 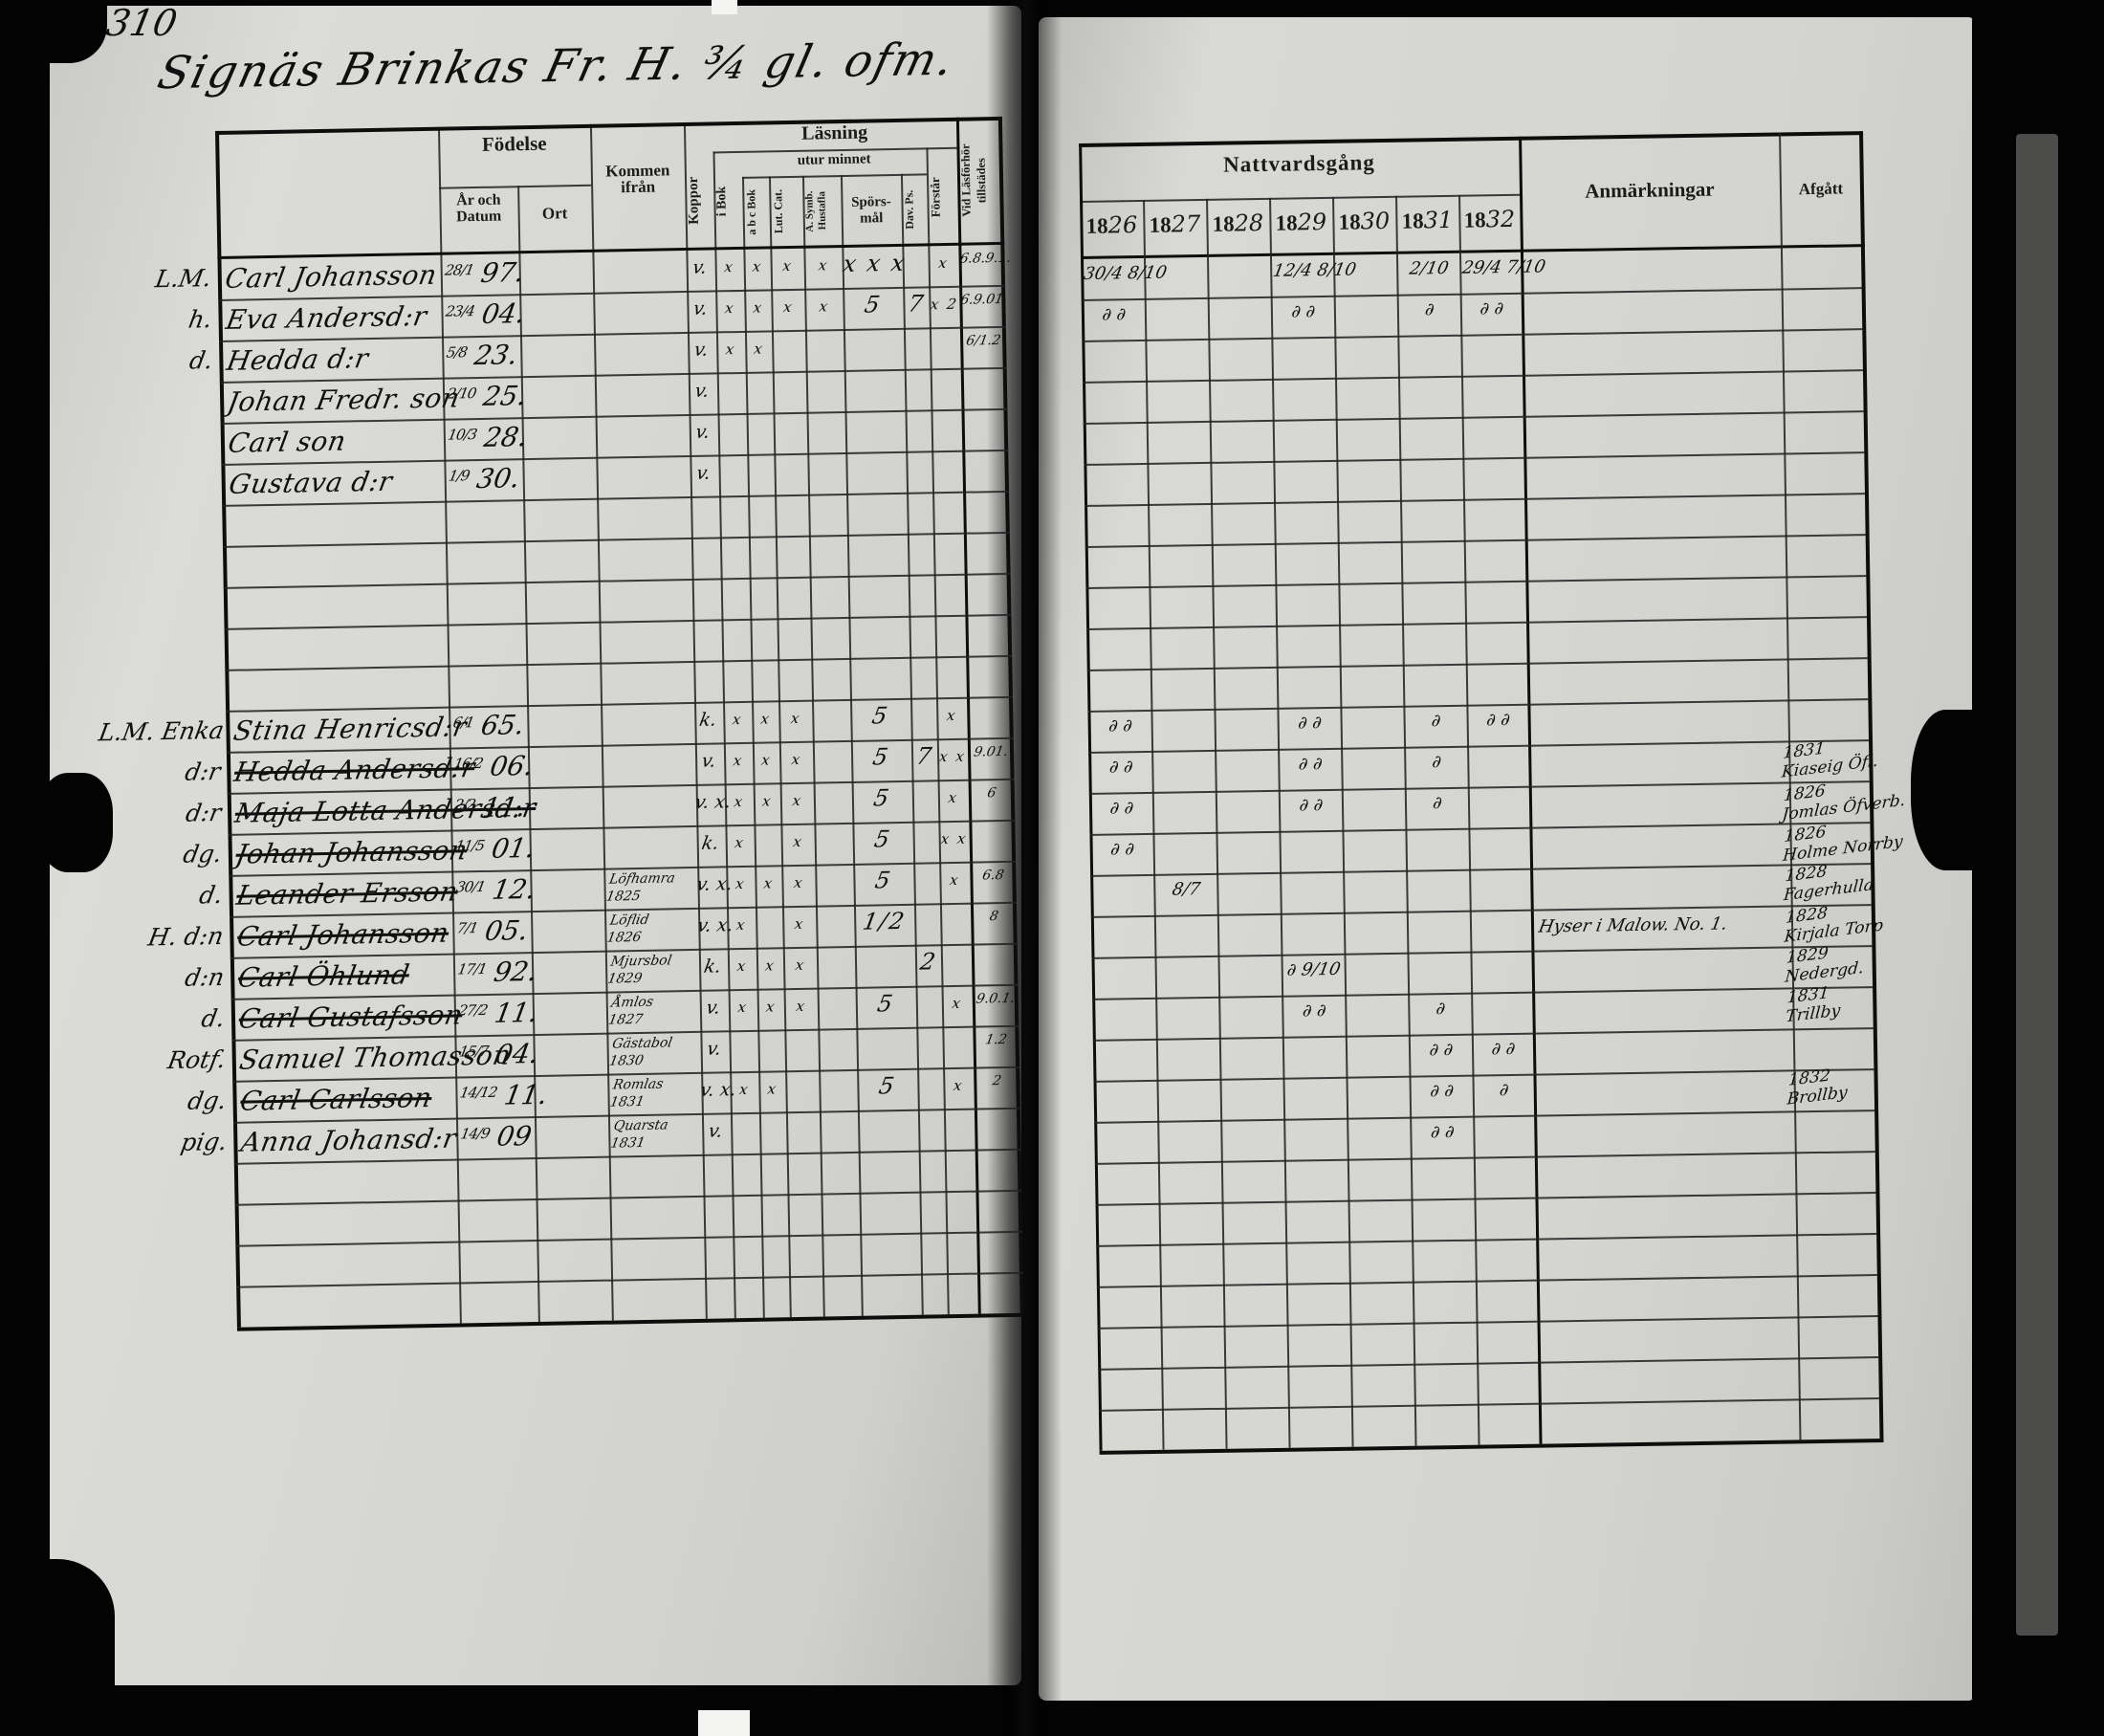 I want to click on adjacent-page-edge, so click(x=2037, y=885).